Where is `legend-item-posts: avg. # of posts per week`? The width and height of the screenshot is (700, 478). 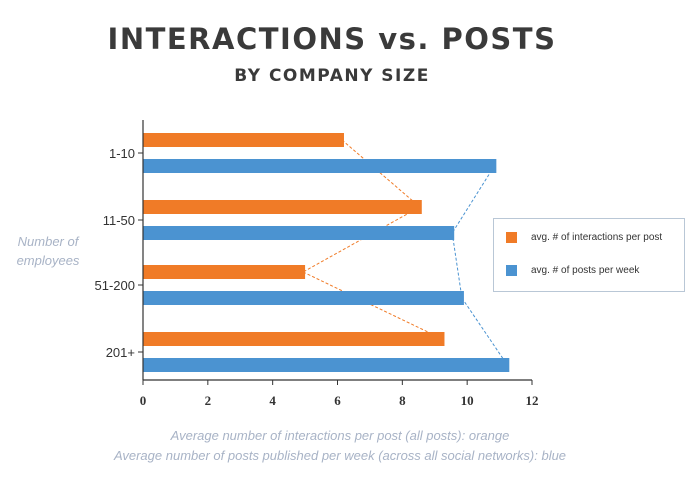 legend-item-posts: avg. # of posts per week is located at coordinates (572, 270).